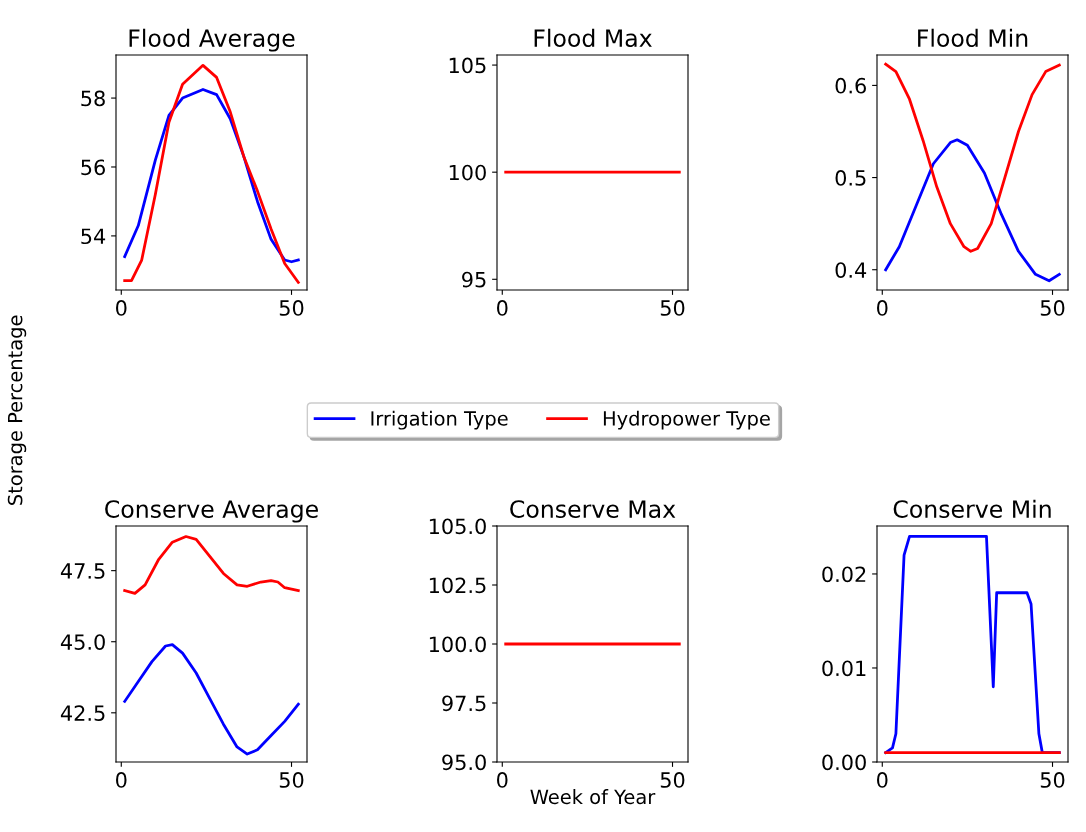 This screenshot has width=1086, height=832. Describe the element at coordinates (212, 40) in the screenshot. I see `chart-title: Flood Average` at that location.